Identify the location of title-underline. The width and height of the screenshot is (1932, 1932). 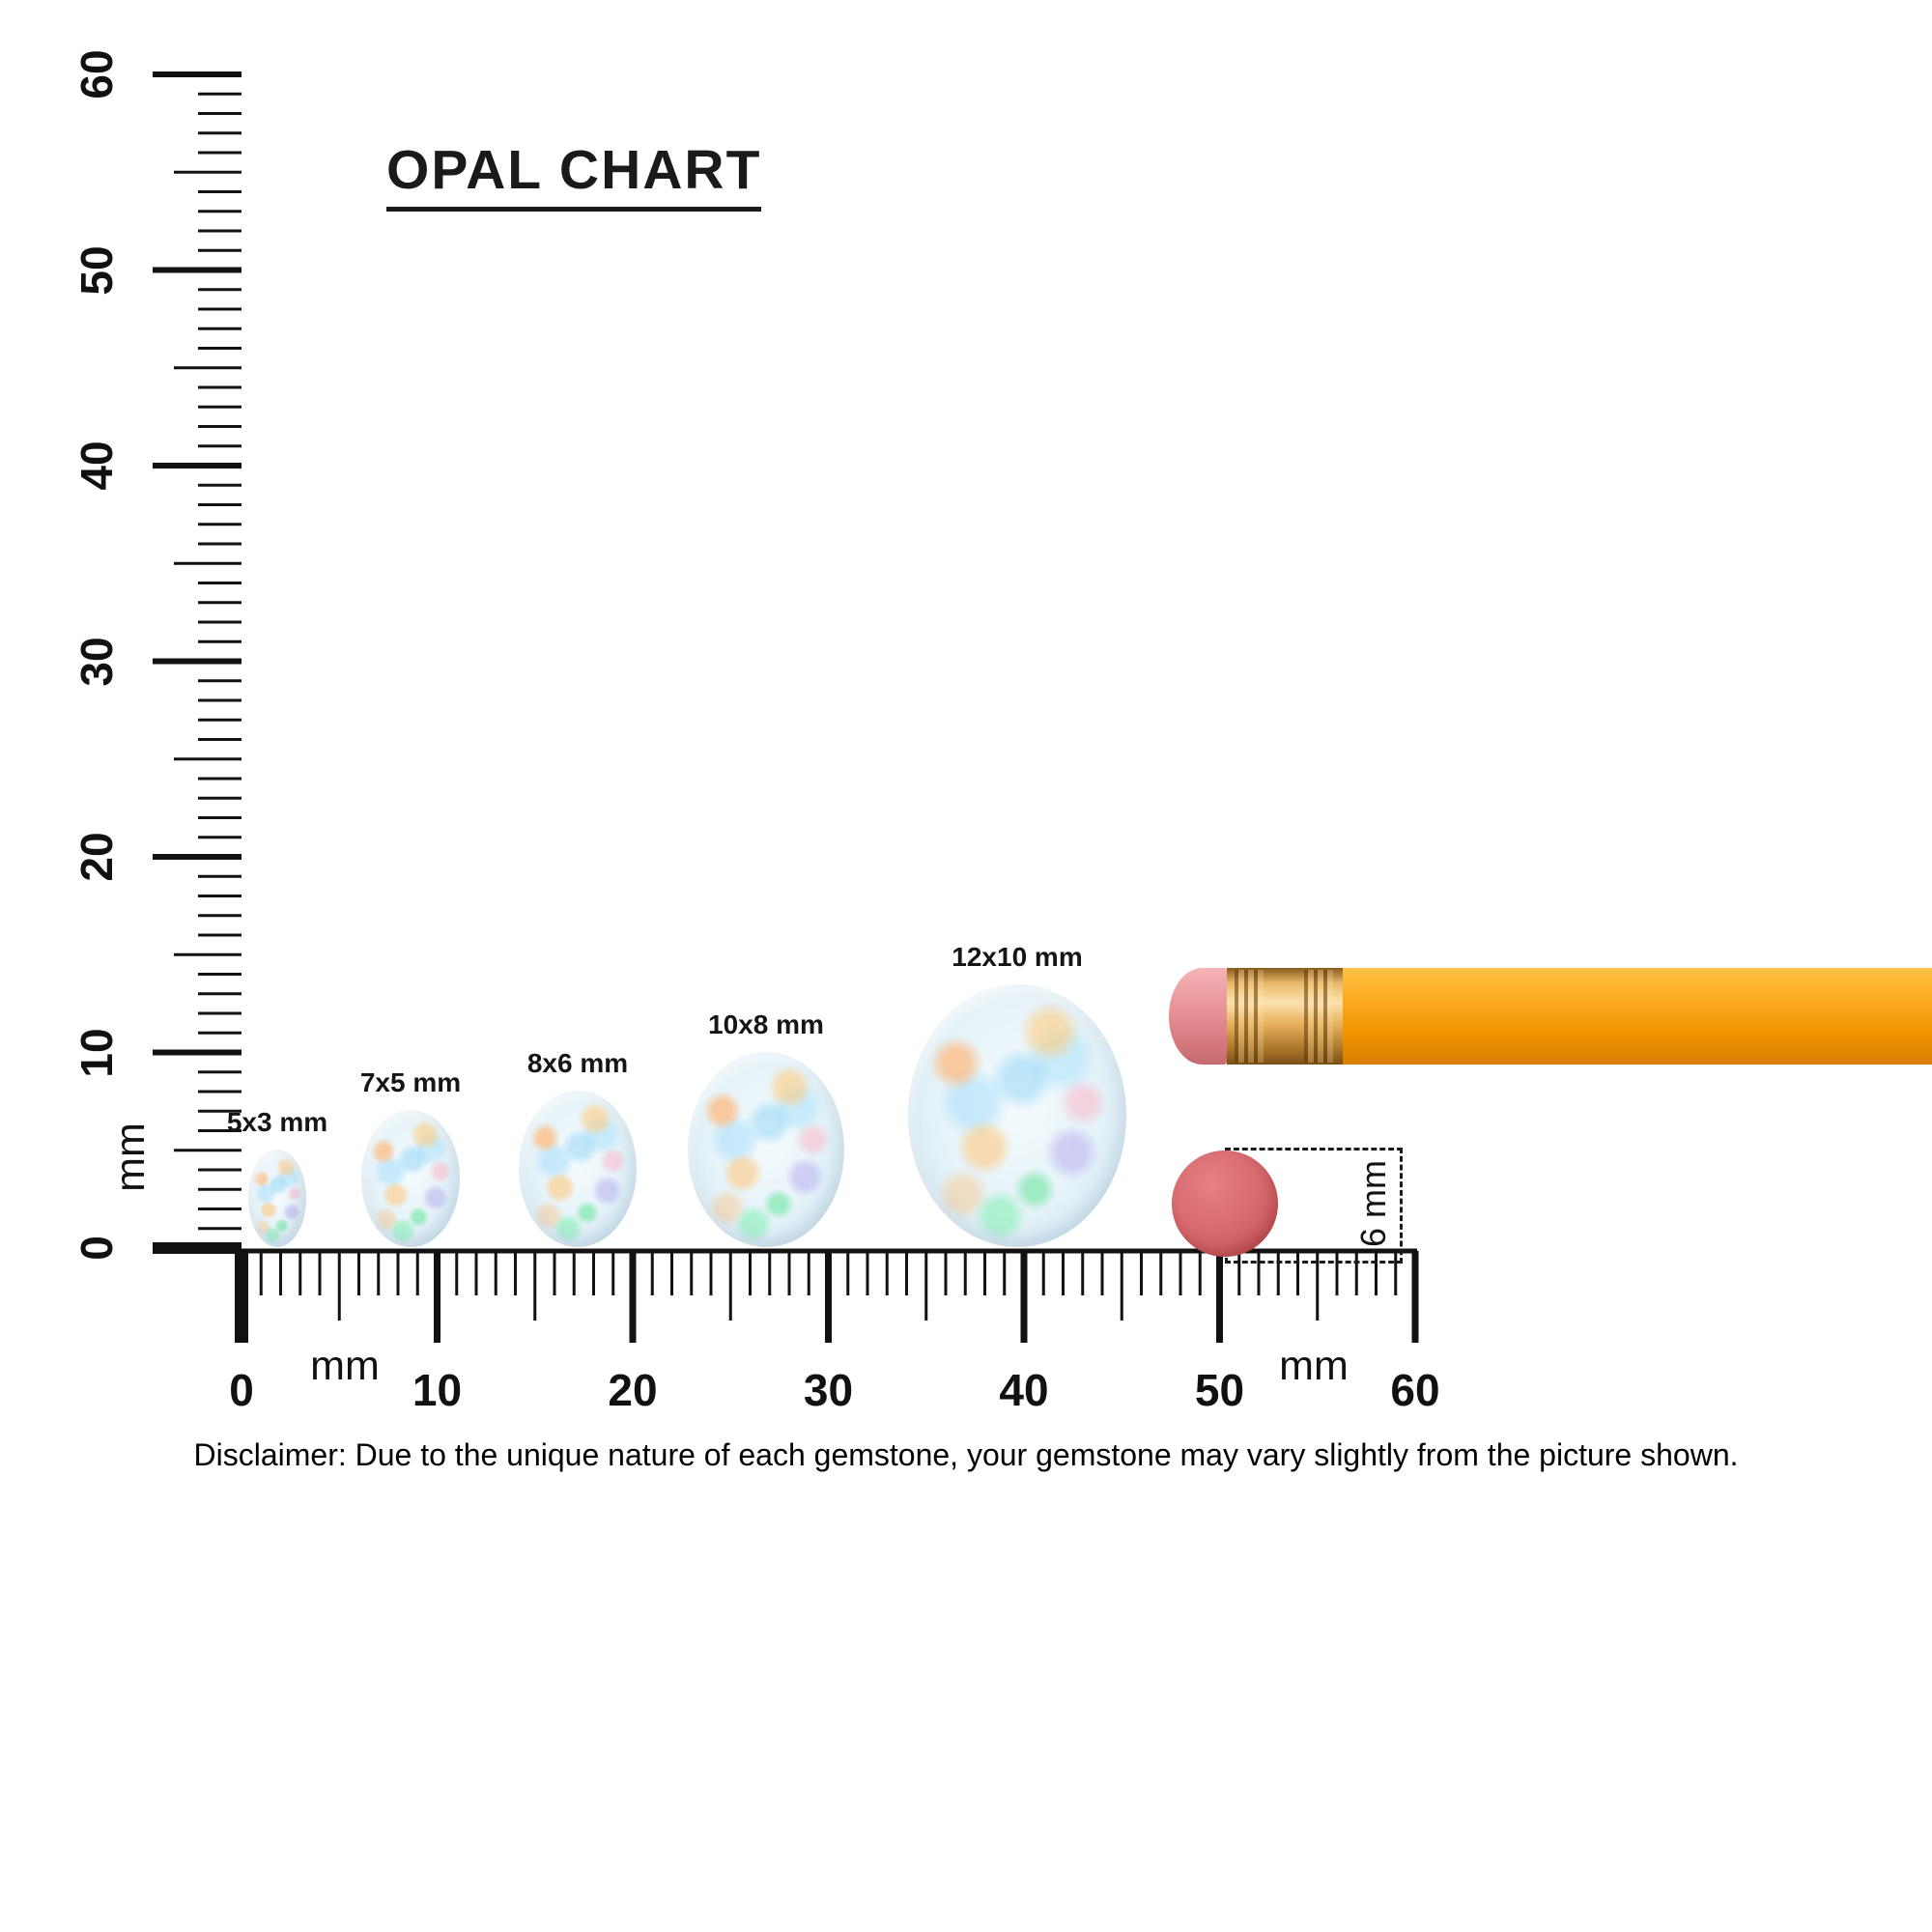
(573, 209).